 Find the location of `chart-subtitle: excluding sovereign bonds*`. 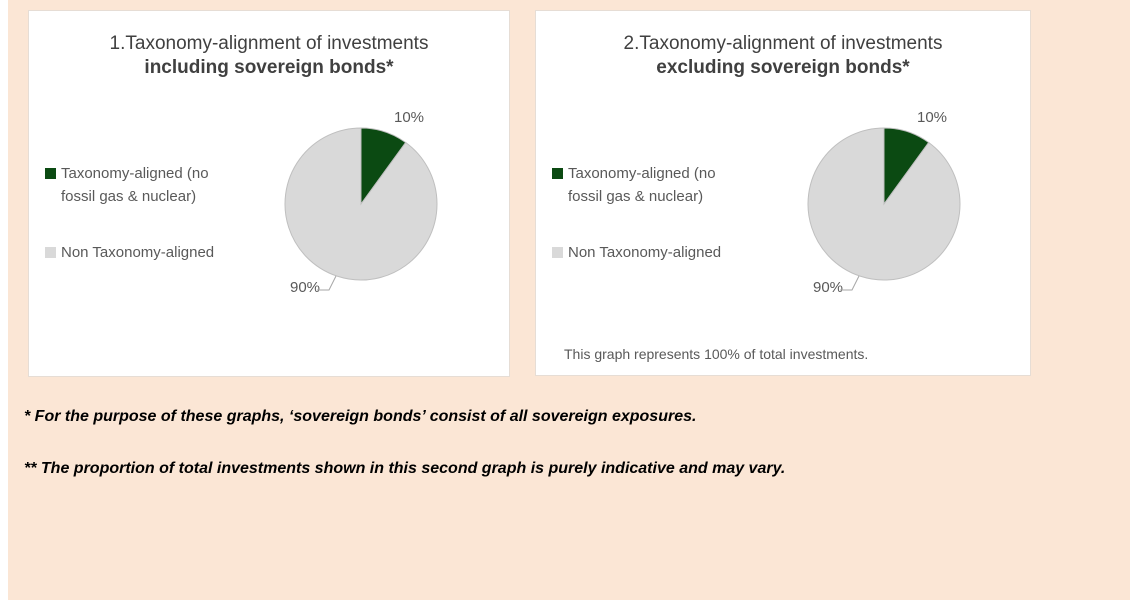

chart-subtitle: excluding sovereign bonds* is located at coordinates (783, 67).